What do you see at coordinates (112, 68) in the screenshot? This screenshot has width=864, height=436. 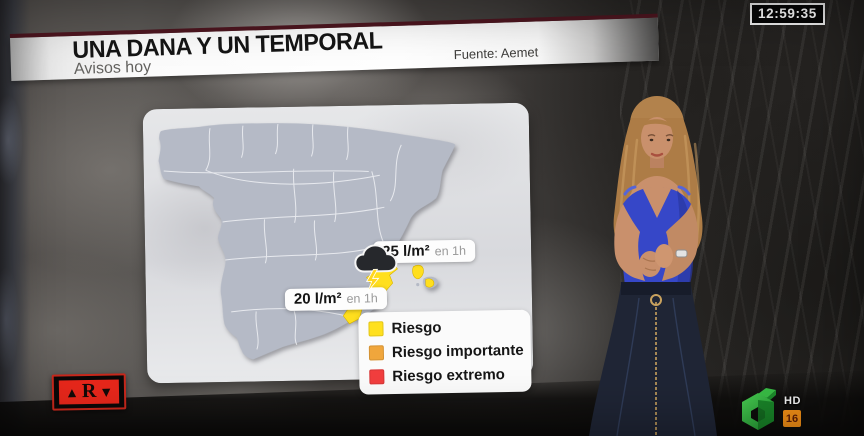 I see `headline-subtitle: Avisos hoy` at bounding box center [112, 68].